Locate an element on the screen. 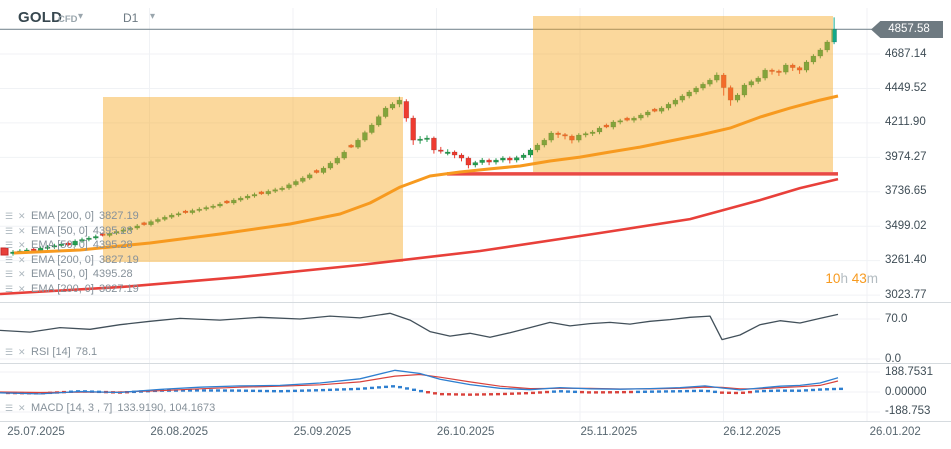 Image resolution: width=951 pixels, height=449 pixels. price-axis-label: 4449.52 is located at coordinates (906, 87).